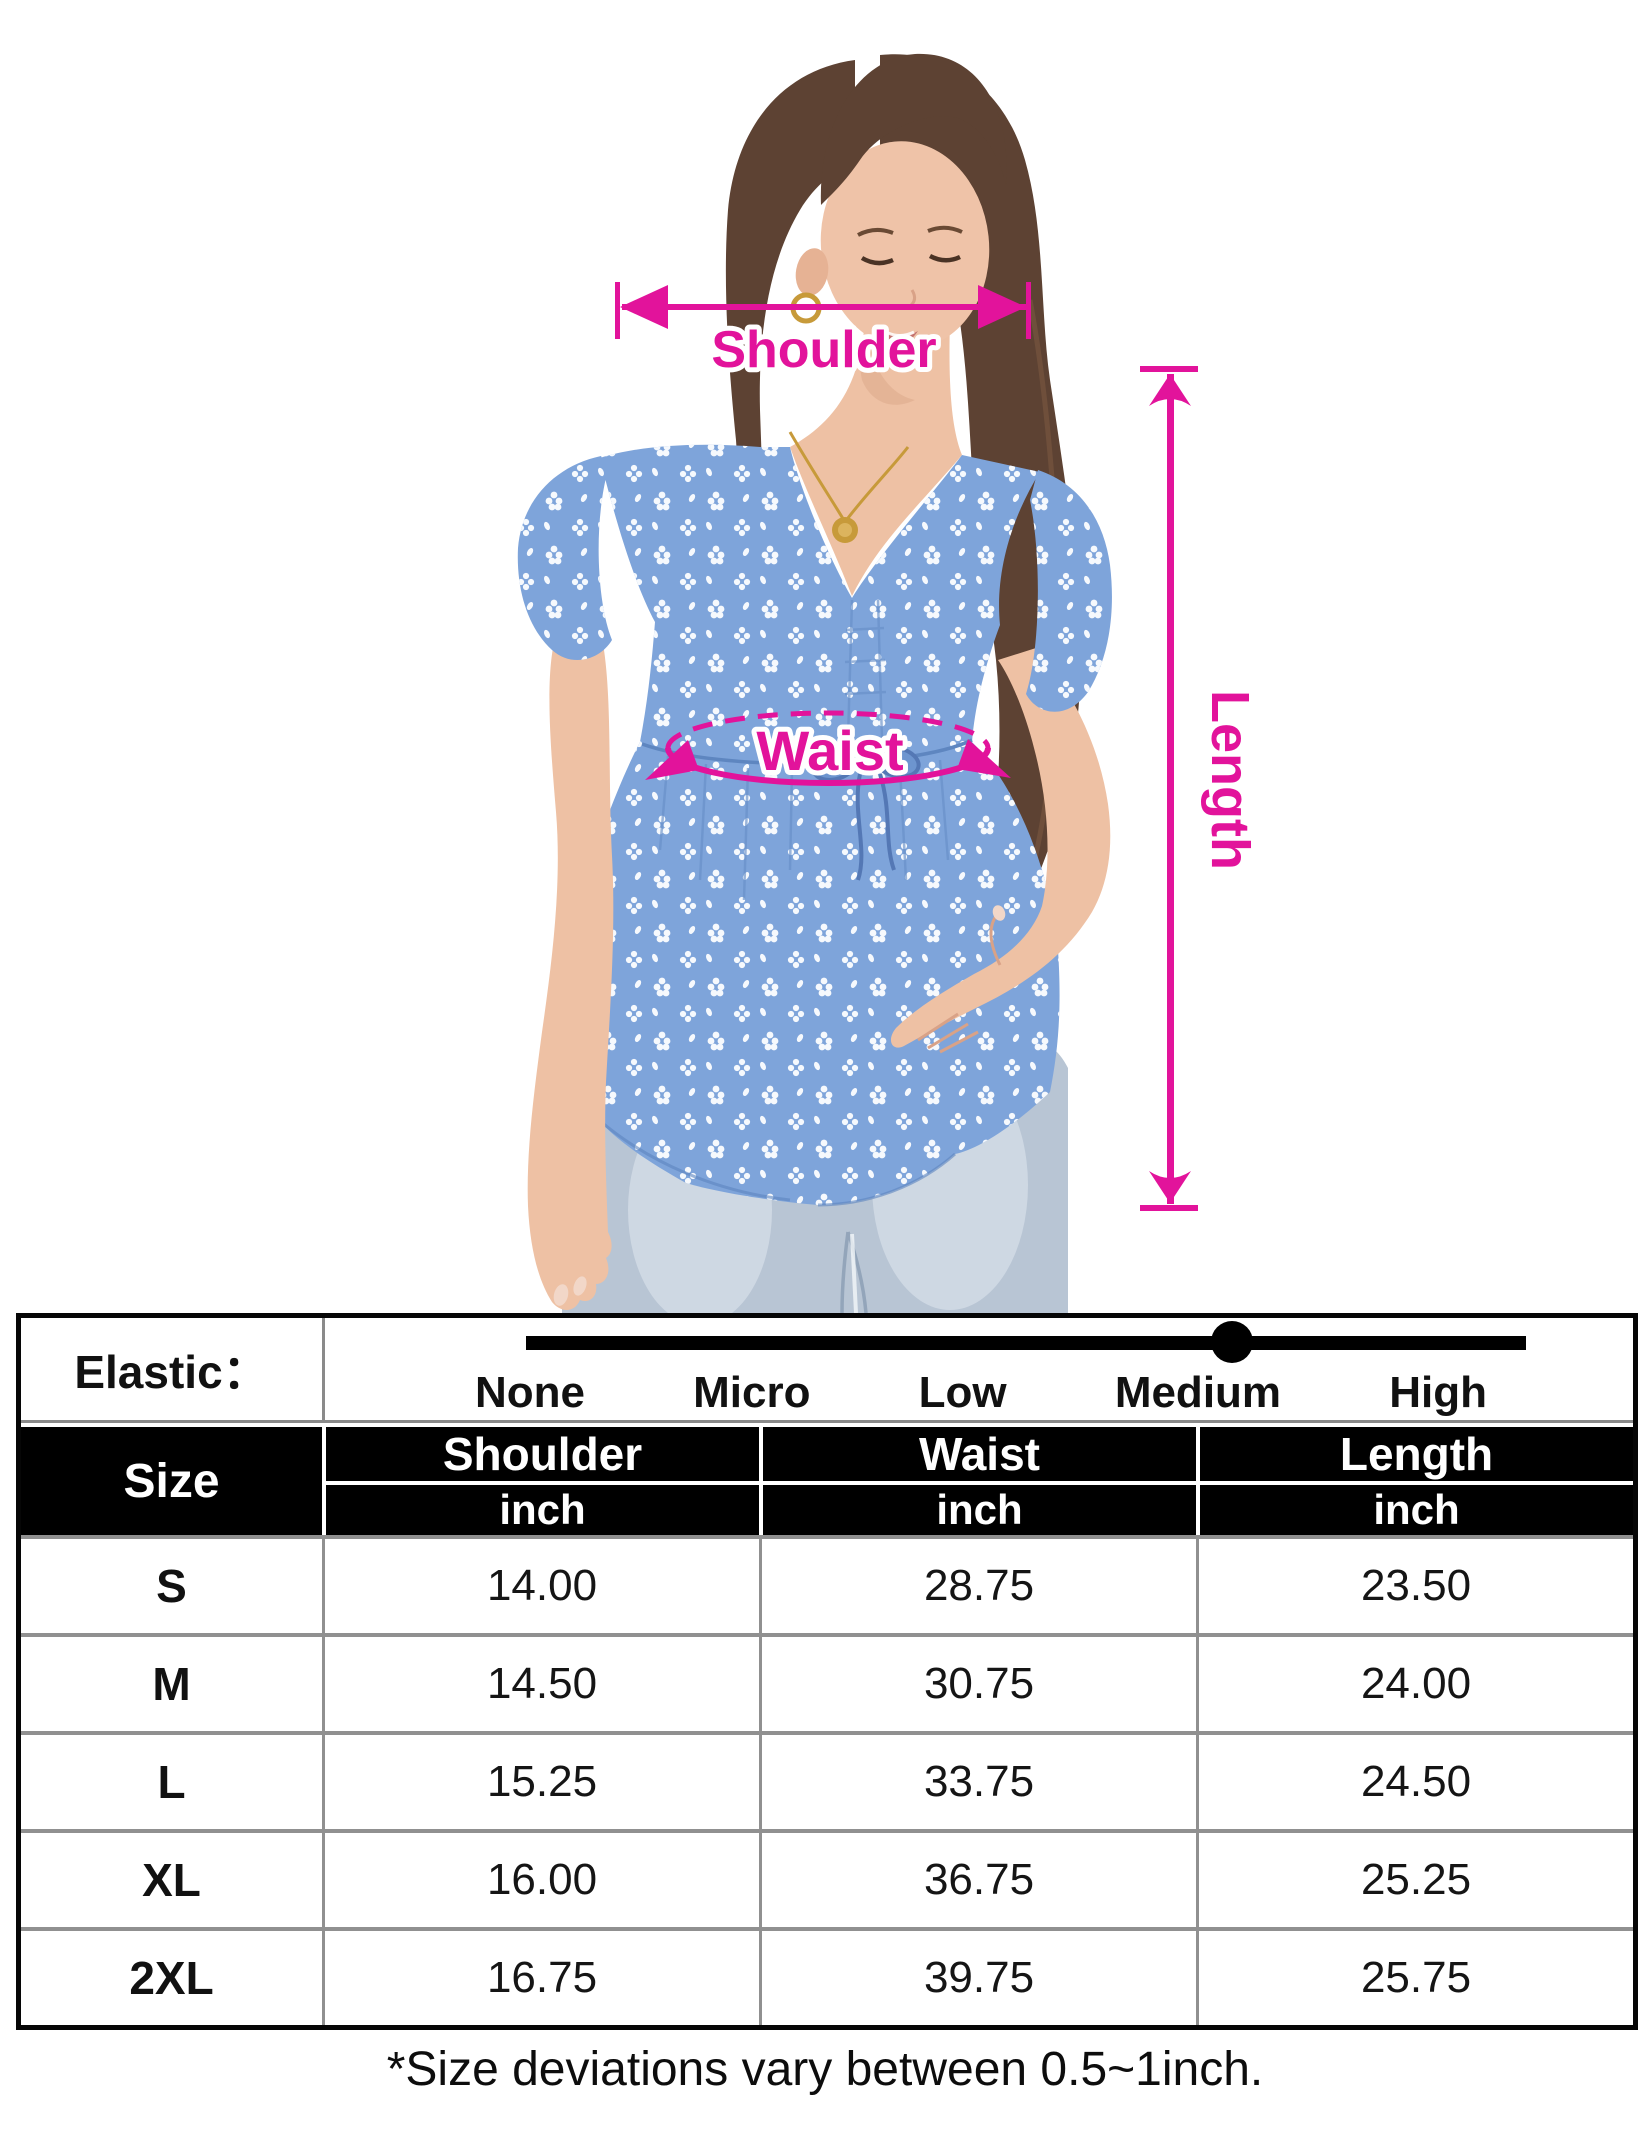 Image resolution: width=1650 pixels, height=2145 pixels. I want to click on right-arm, so click(1000, 851).